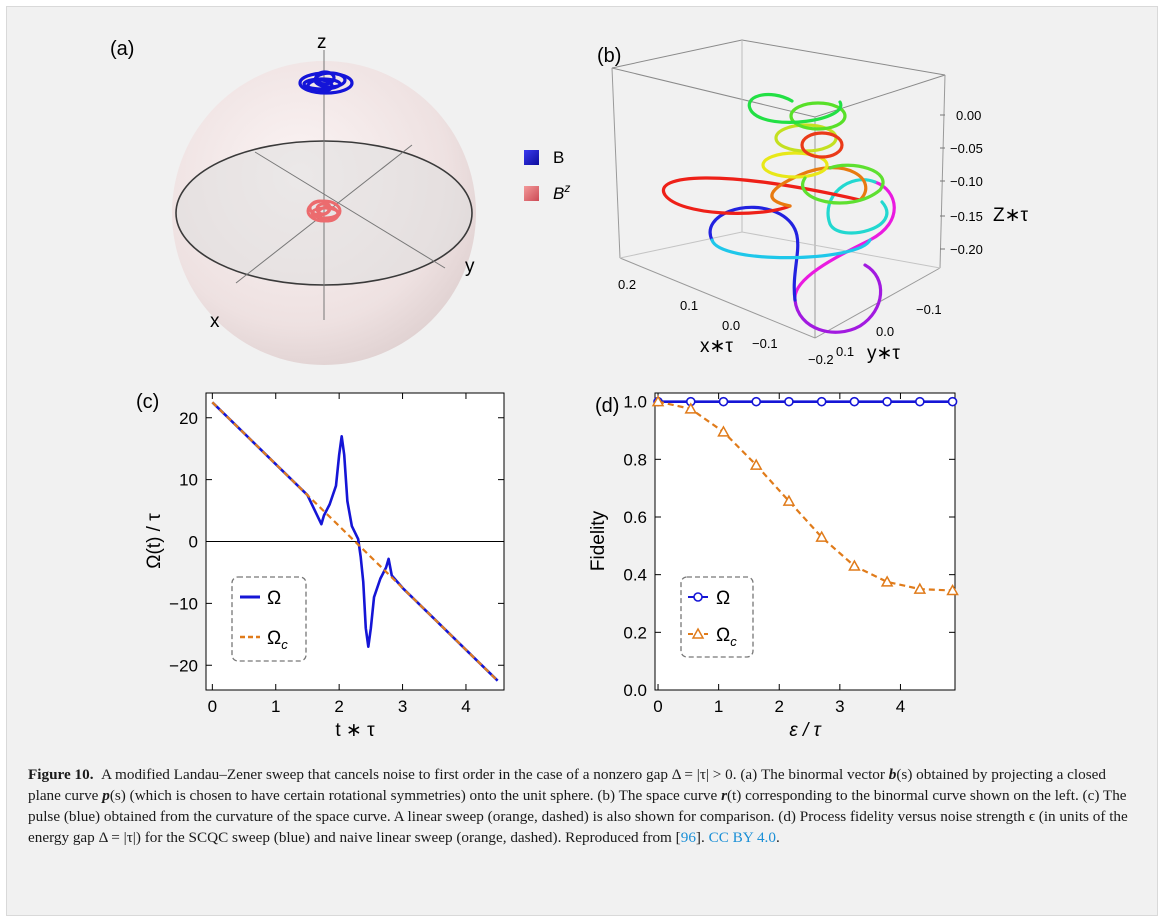  What do you see at coordinates (322, 42) in the screenshot?
I see `z-axis-label: z` at bounding box center [322, 42].